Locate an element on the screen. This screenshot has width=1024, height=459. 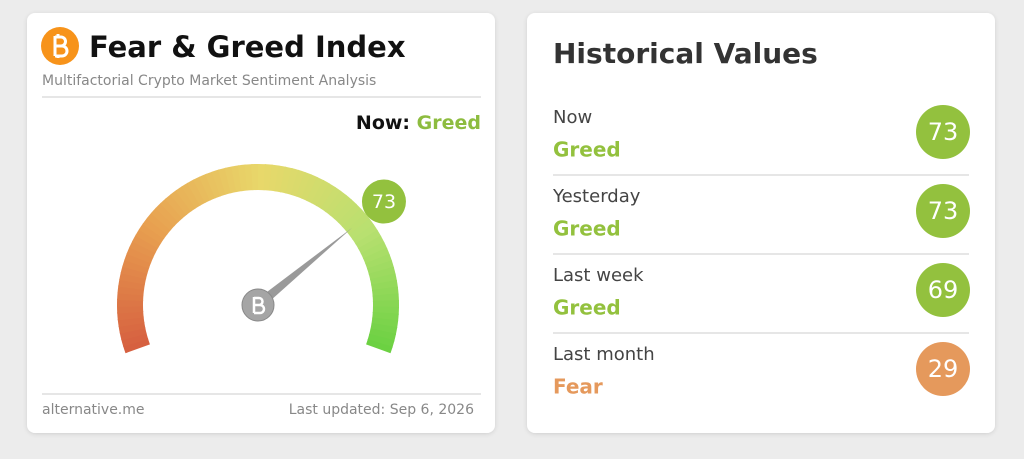
gauge-value: 73 is located at coordinates (384, 202).